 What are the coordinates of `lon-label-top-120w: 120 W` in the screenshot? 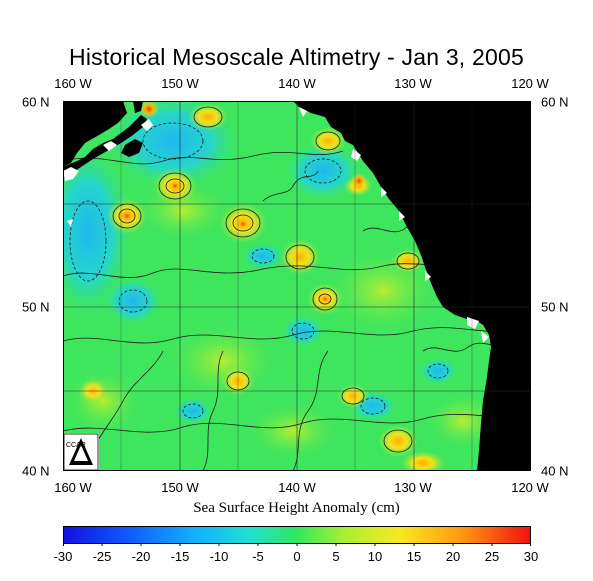 It's located at (530, 83).